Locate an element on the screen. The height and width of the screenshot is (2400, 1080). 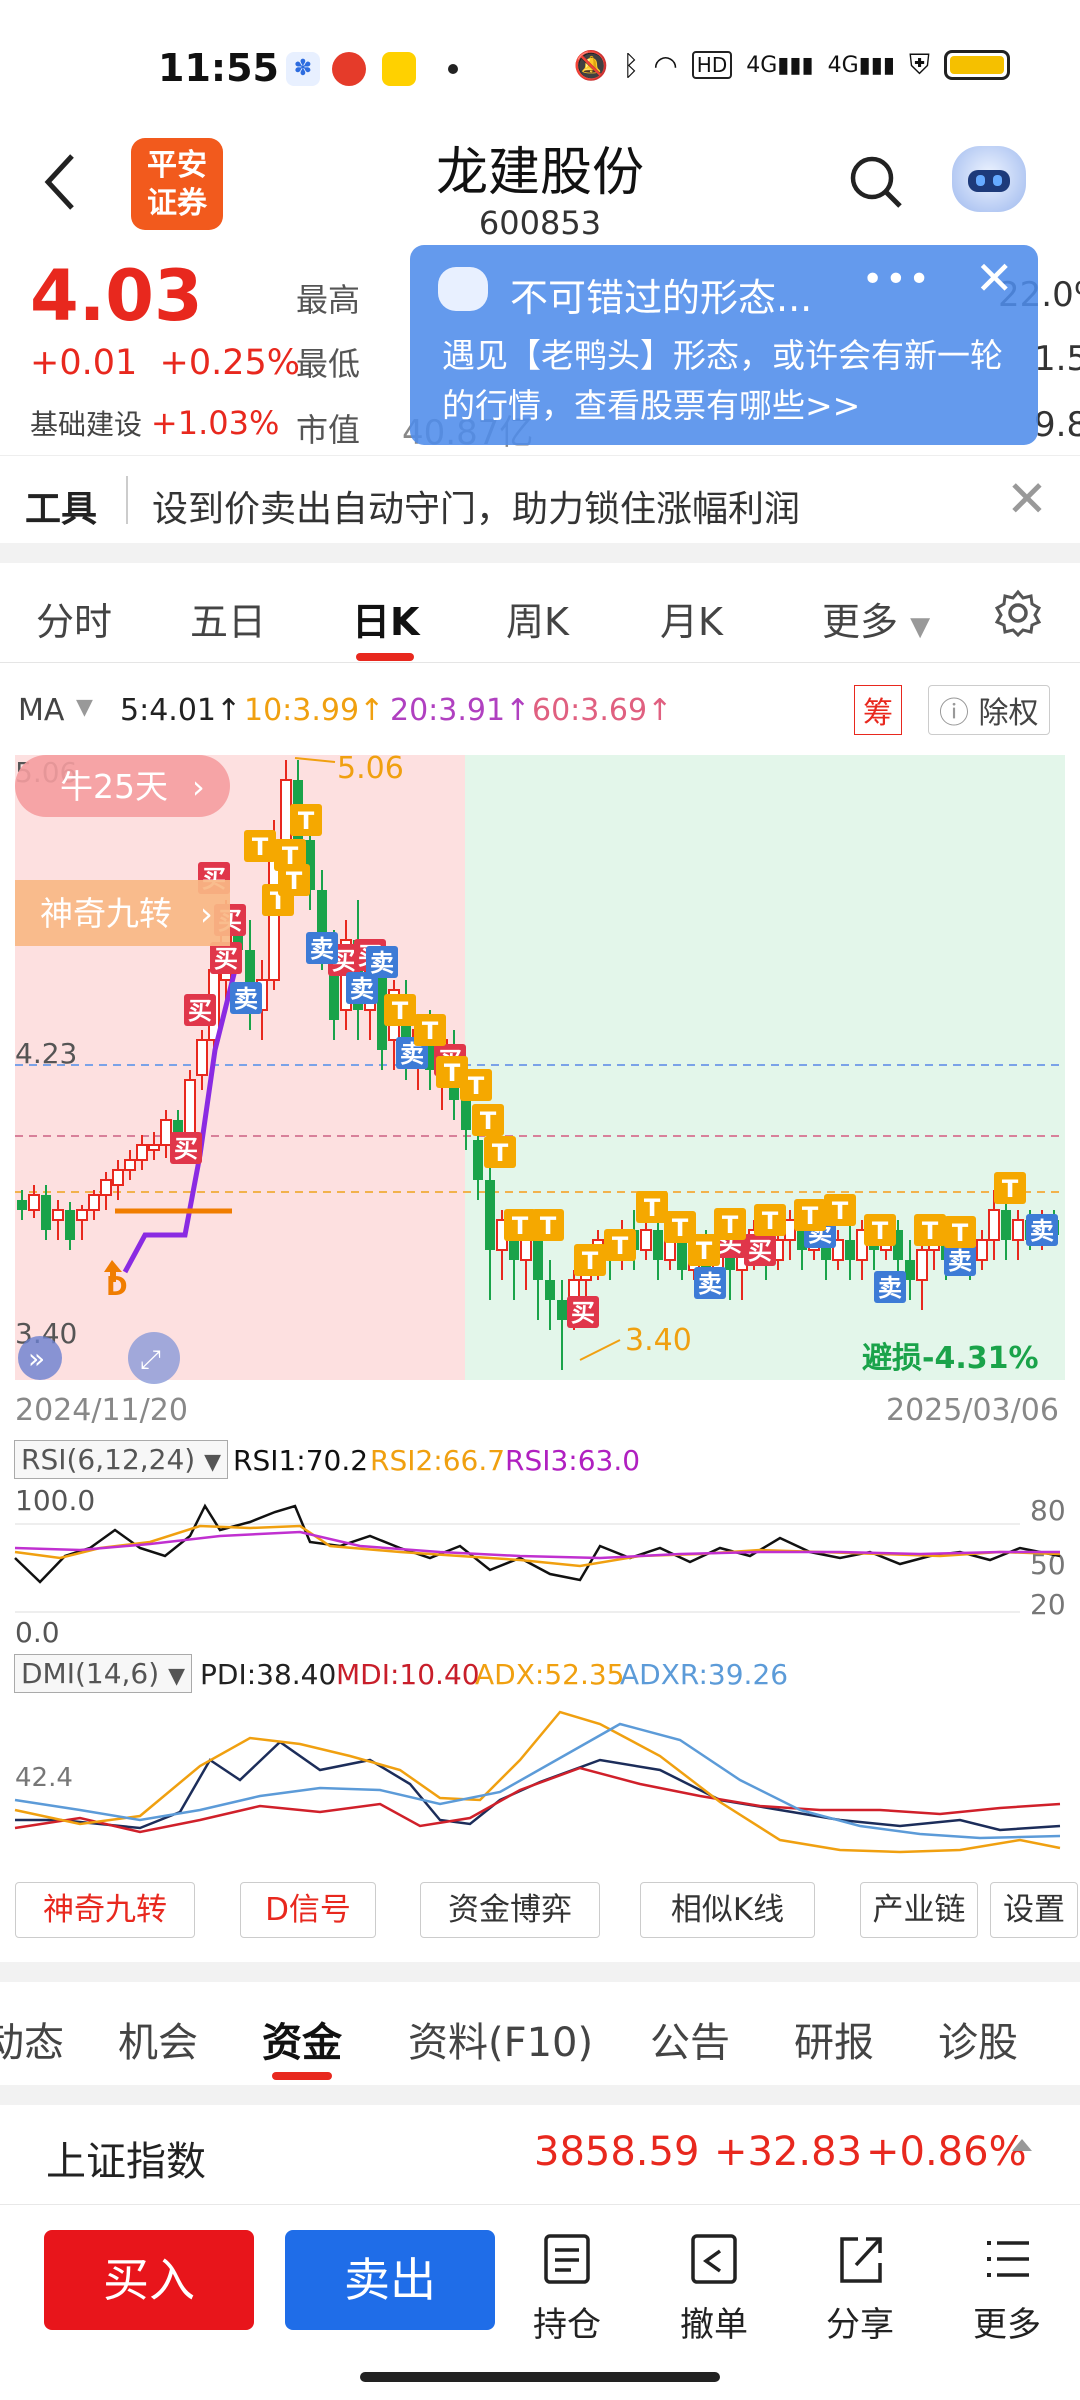
back-button is located at coordinates (60, 187).